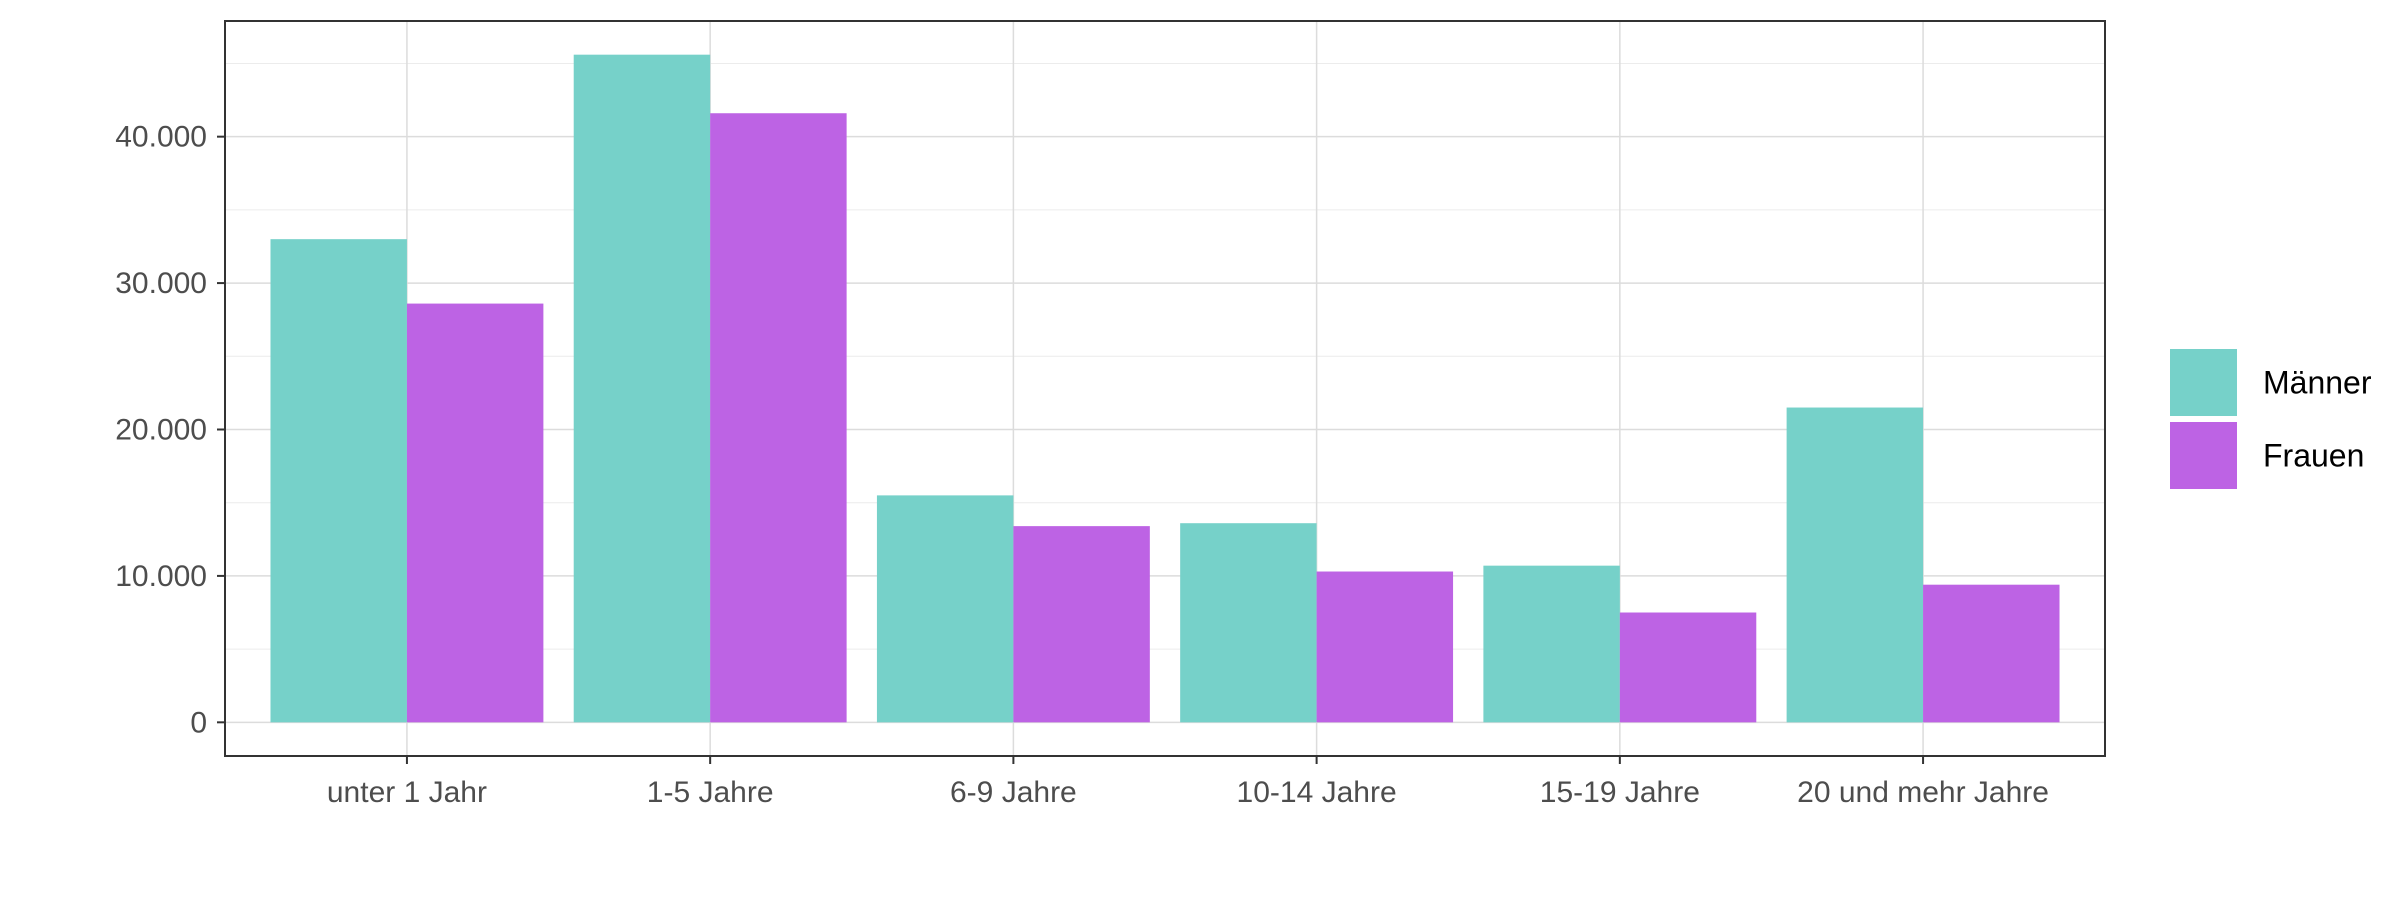 The width and height of the screenshot is (2400, 900). What do you see at coordinates (1620, 792) in the screenshot?
I see `x-tick-label: 15-19 Jahre` at bounding box center [1620, 792].